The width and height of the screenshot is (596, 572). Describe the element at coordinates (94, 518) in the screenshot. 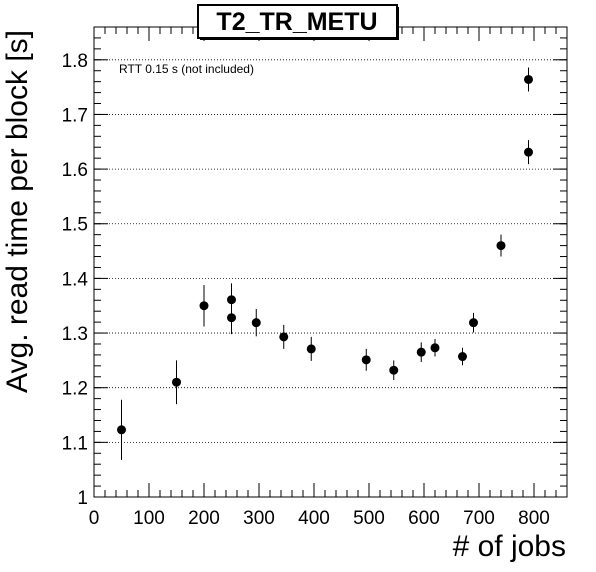

I see `x-tick-label: 0` at that location.